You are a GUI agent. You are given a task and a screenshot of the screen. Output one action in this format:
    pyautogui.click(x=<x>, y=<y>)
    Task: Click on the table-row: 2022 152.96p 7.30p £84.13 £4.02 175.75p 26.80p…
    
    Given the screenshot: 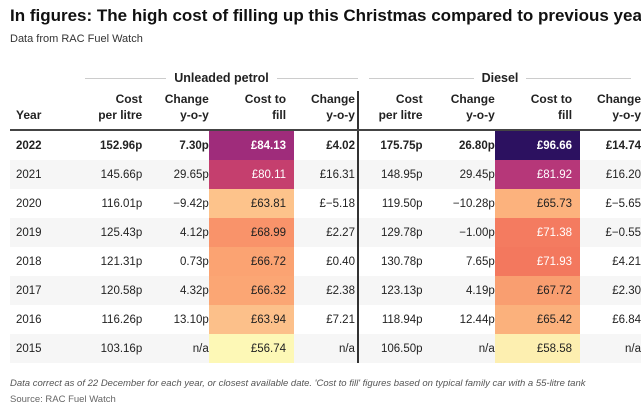 What is the action you would take?
    pyautogui.click(x=325, y=145)
    